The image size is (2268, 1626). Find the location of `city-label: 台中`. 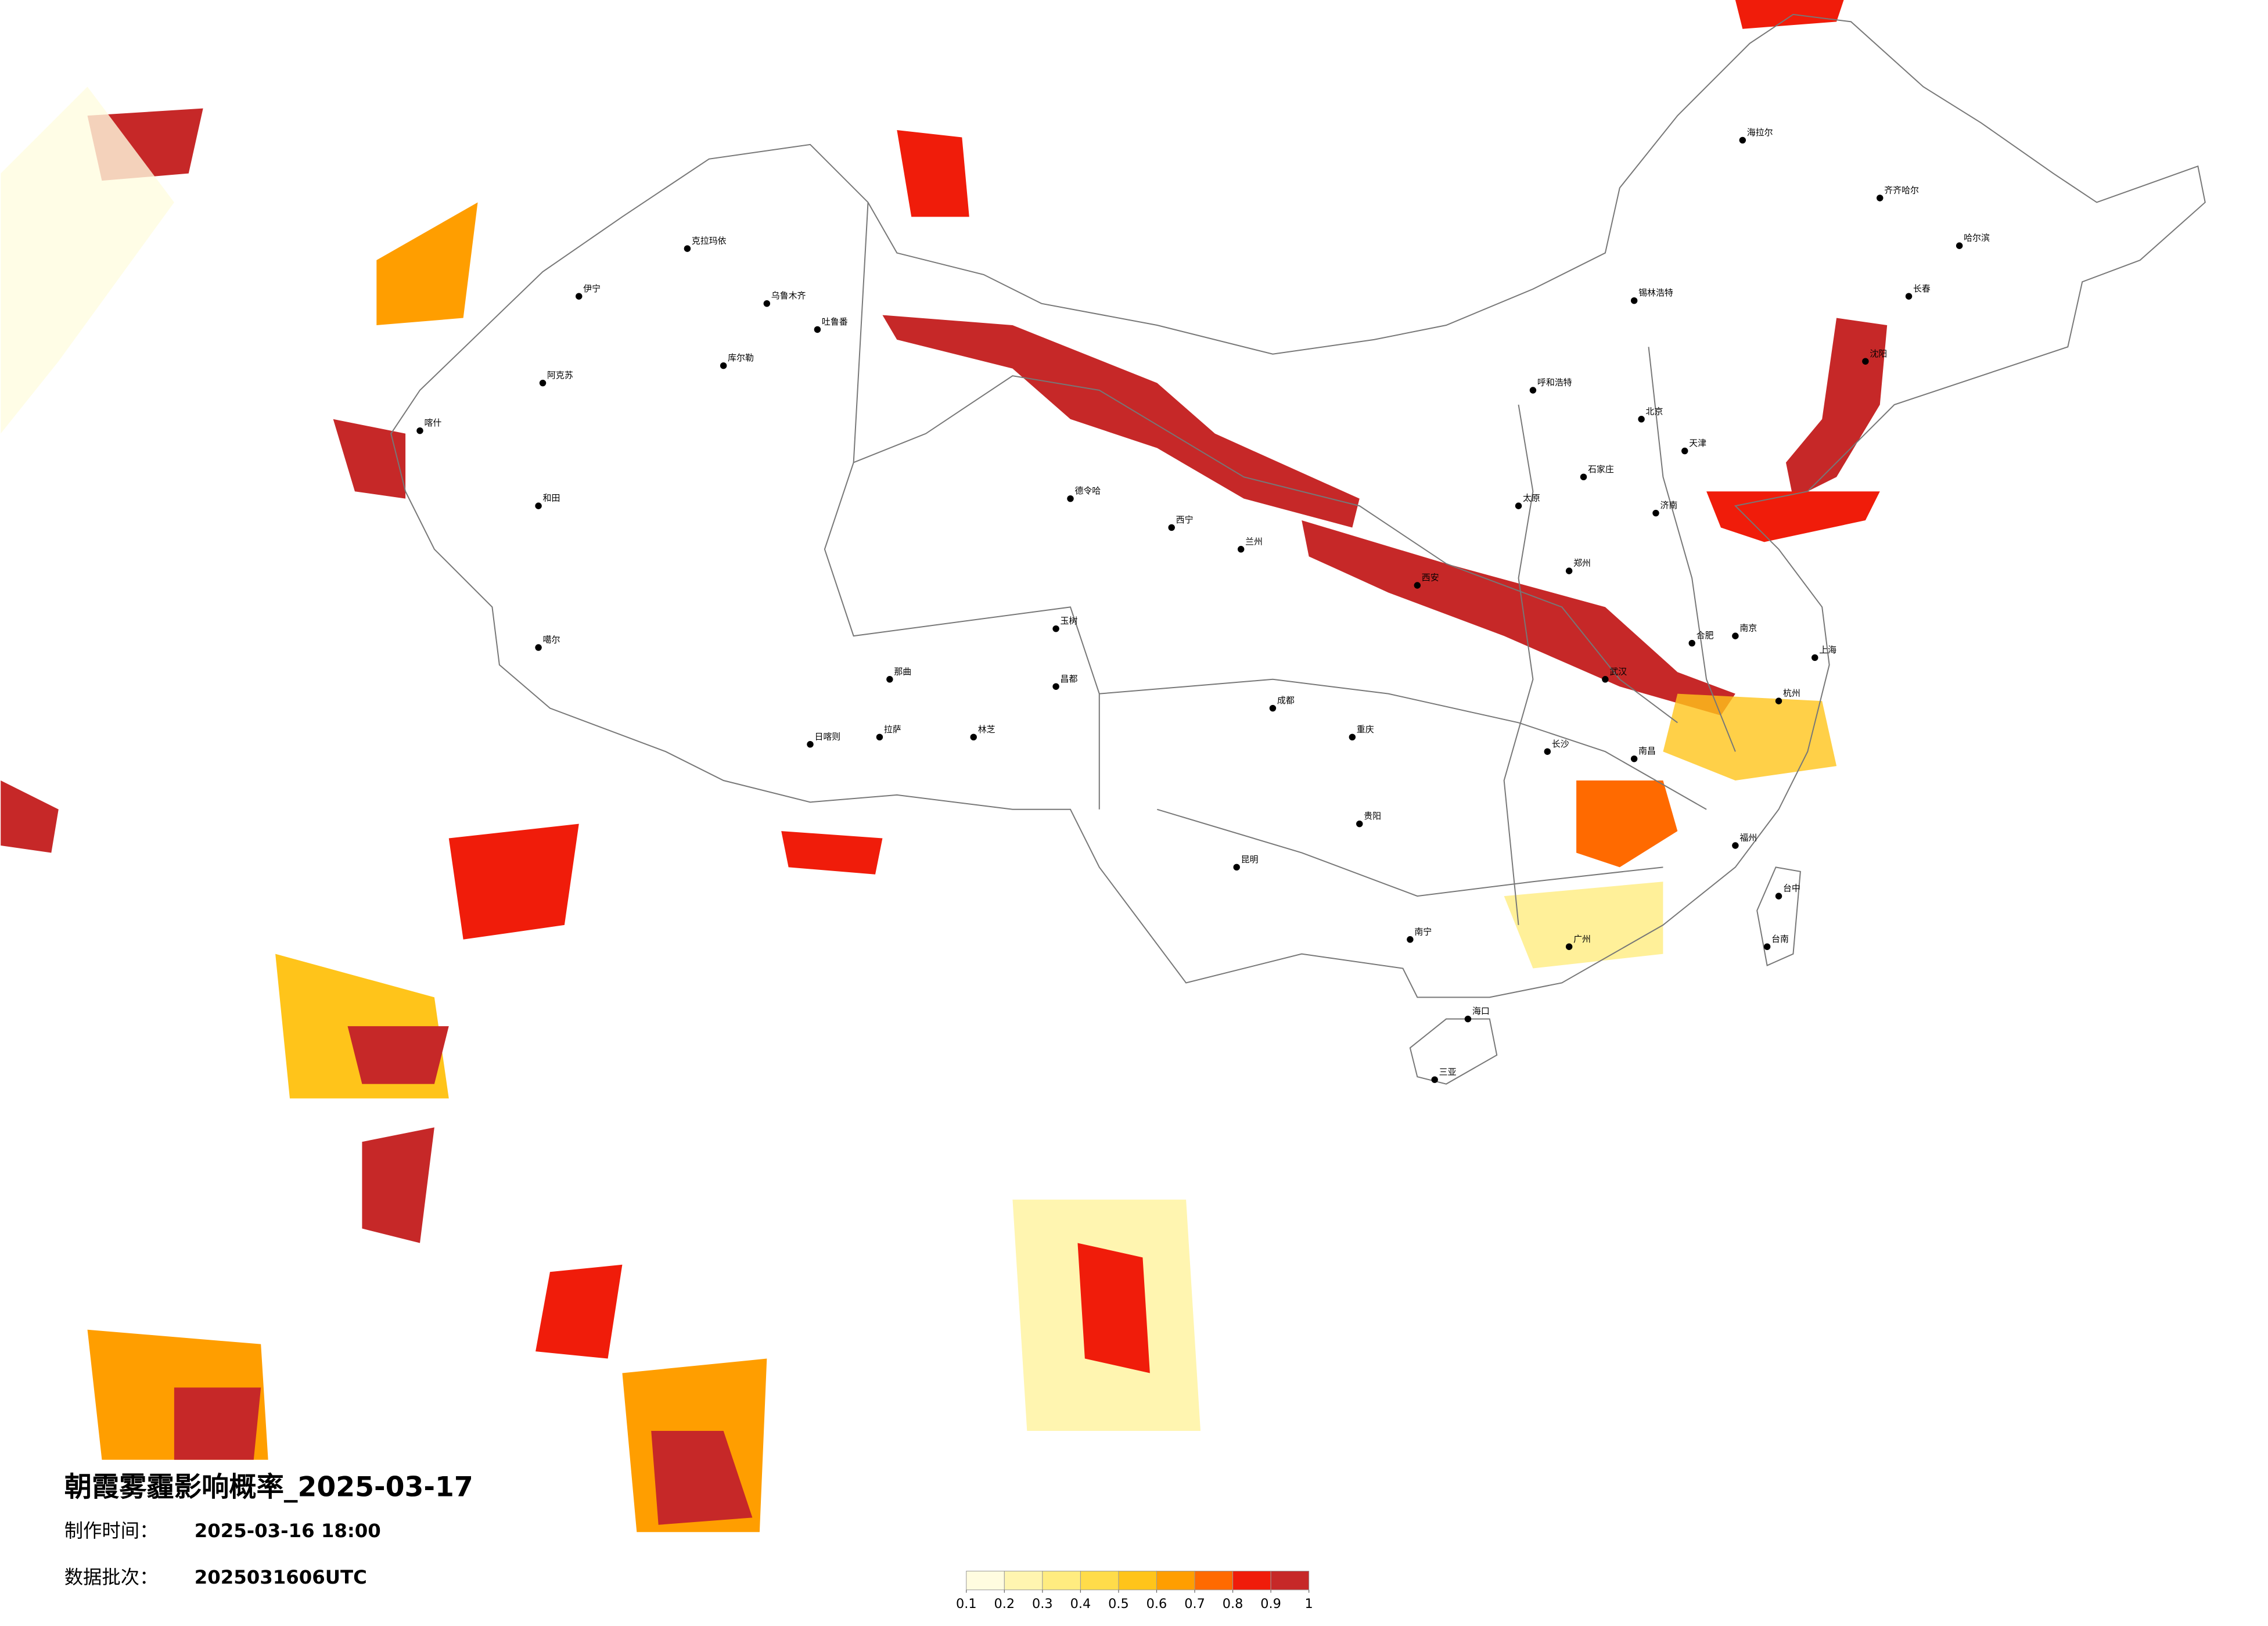

city-label: 台中 is located at coordinates (1791, 889).